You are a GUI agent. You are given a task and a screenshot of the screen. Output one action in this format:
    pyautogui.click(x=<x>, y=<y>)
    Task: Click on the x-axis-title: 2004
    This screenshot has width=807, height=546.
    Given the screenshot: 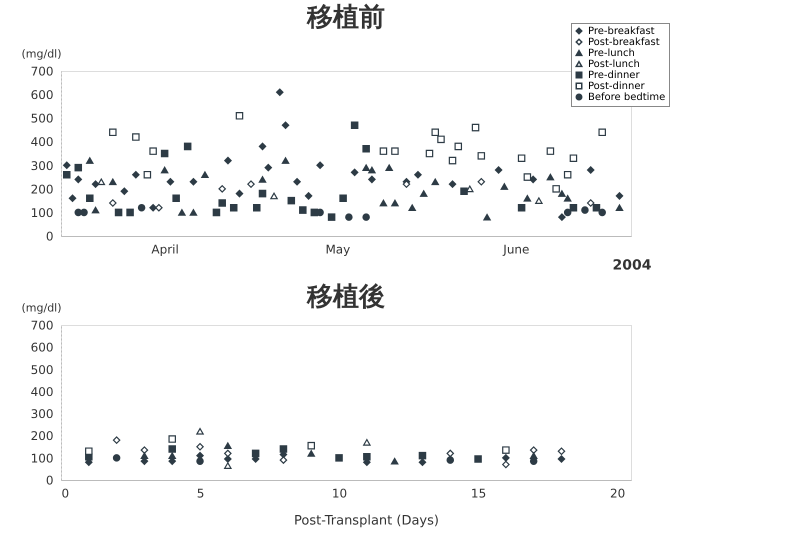 What is the action you would take?
    pyautogui.click(x=632, y=266)
    